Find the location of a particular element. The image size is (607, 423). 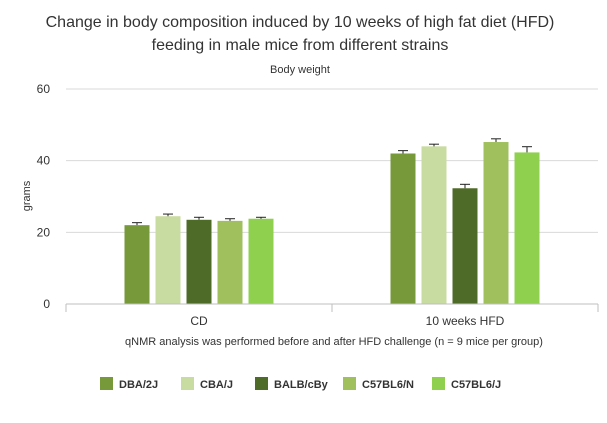

y-axis-label: grams is located at coordinates (27, 195).